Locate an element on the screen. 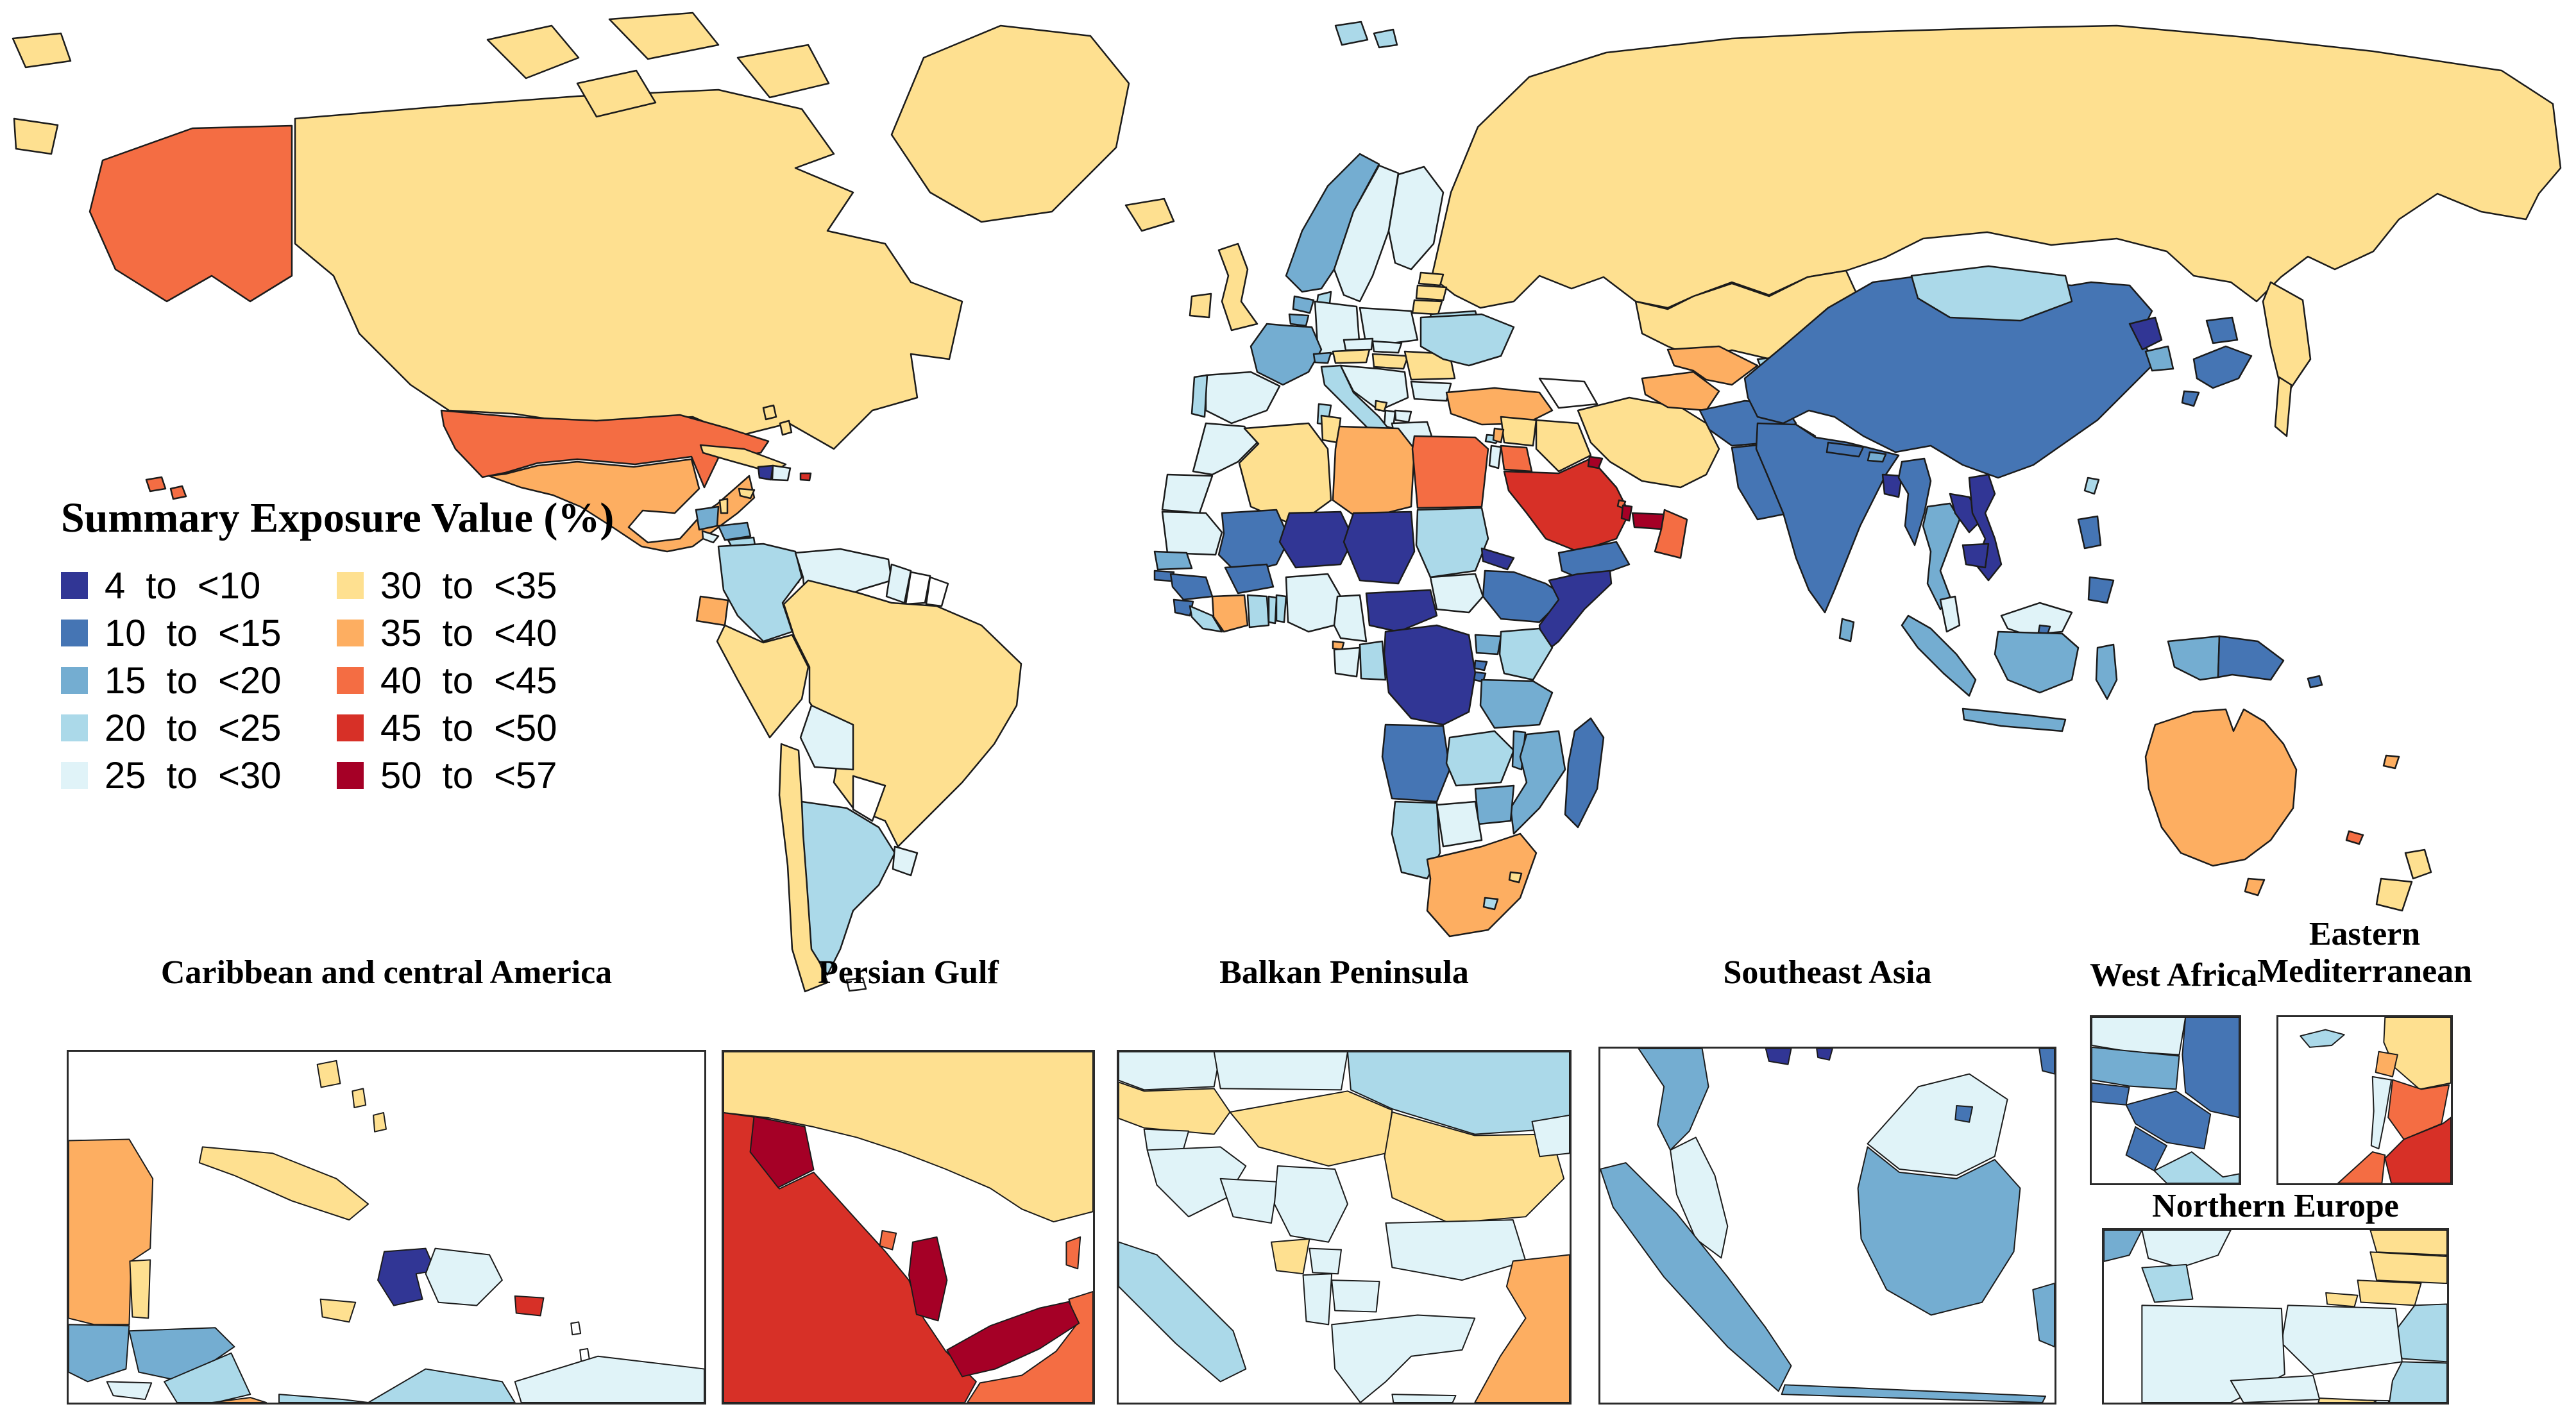 The height and width of the screenshot is (1409, 2576). country-belize is located at coordinates (723, 506).